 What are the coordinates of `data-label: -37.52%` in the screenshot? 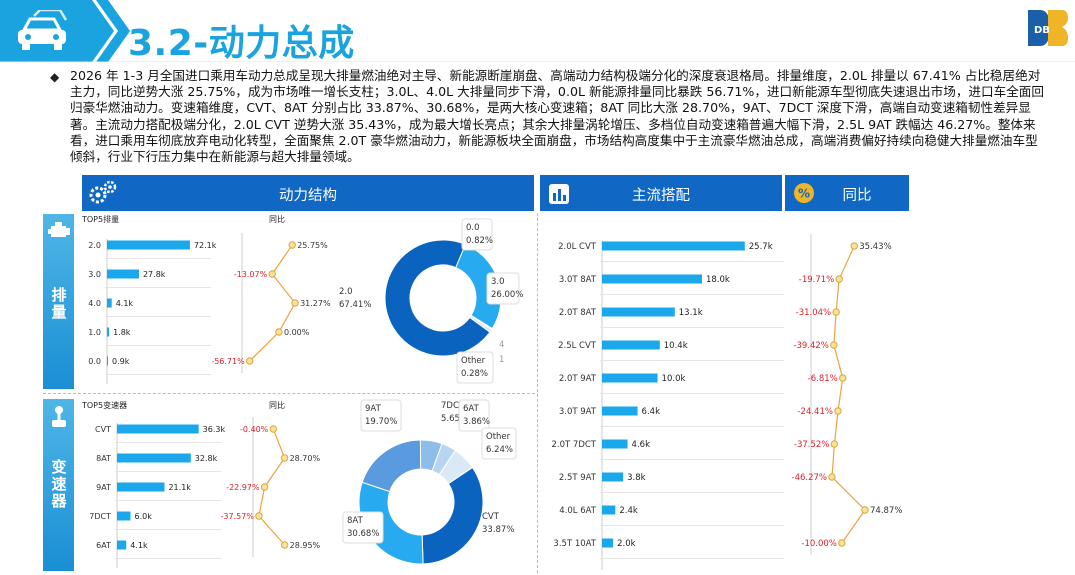 It's located at (811, 445).